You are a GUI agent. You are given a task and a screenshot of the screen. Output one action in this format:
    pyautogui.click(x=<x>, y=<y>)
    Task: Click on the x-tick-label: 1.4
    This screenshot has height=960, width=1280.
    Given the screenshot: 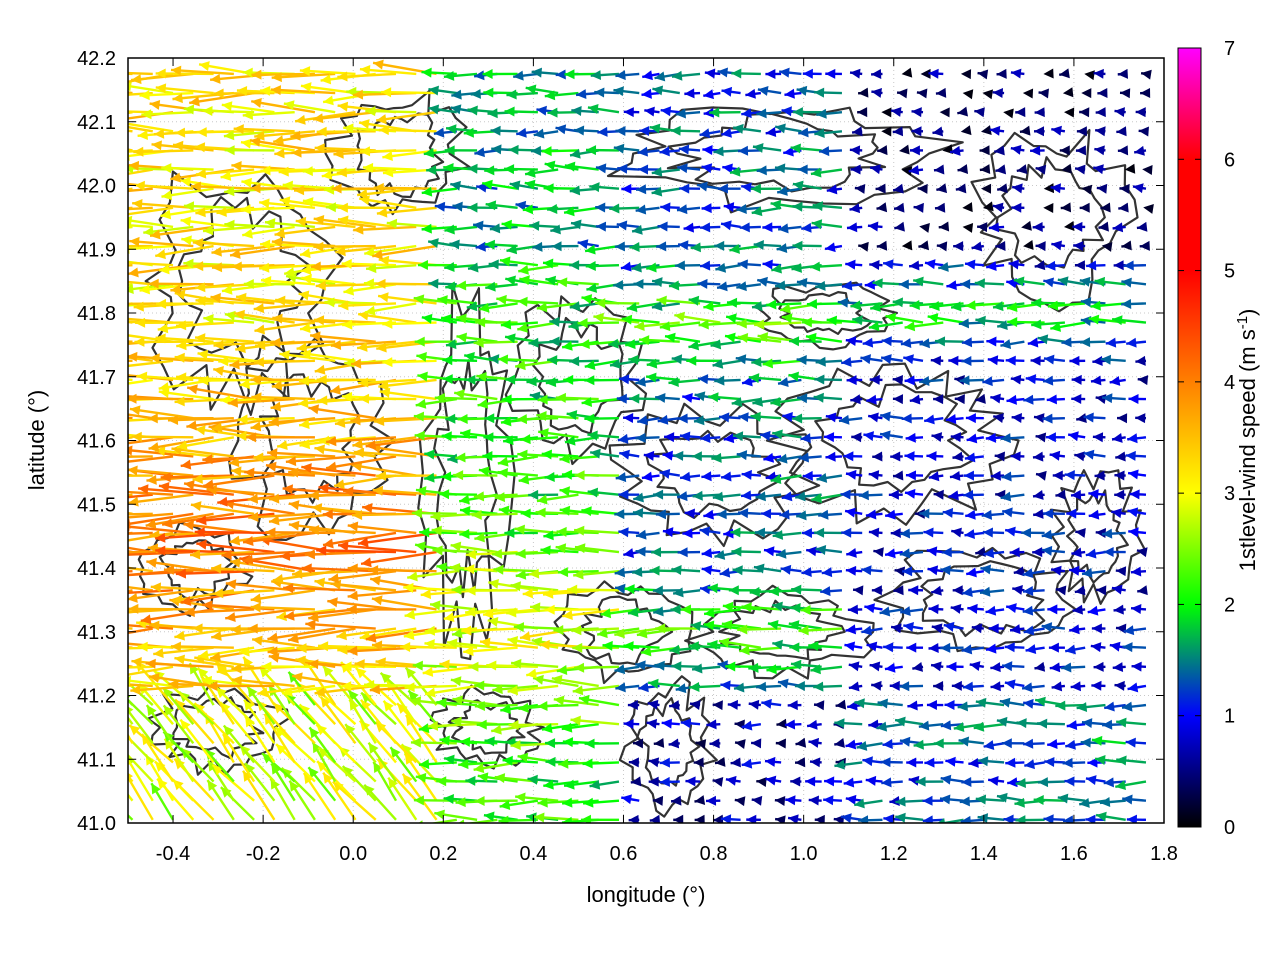 What is the action you would take?
    pyautogui.click(x=984, y=854)
    